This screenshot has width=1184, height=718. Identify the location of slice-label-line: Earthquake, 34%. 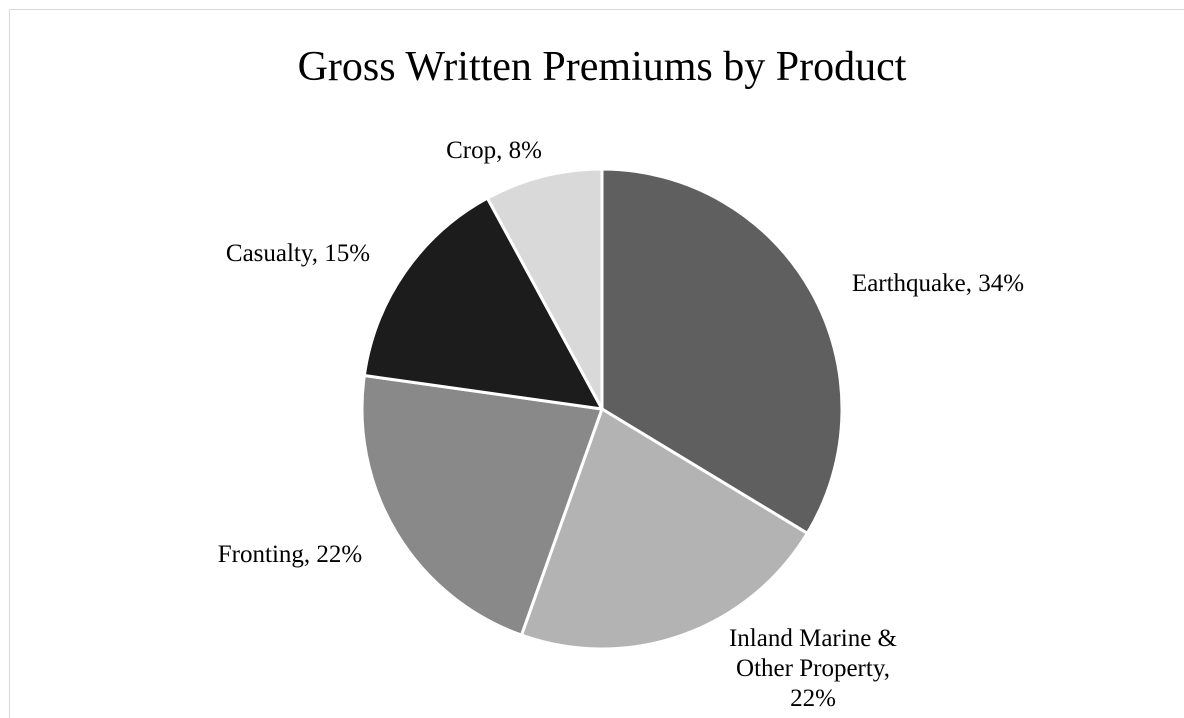
(938, 283).